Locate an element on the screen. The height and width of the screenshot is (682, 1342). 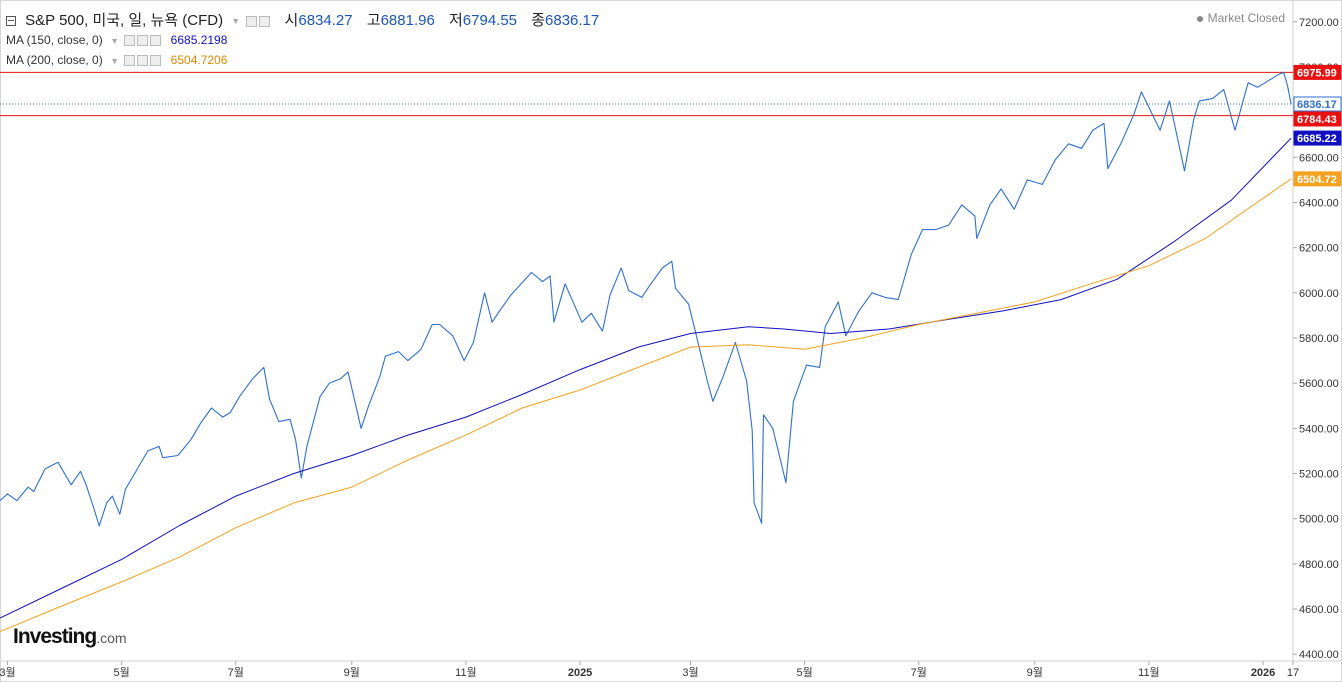
price-badge-label: 6685.22 is located at coordinates (1317, 139).